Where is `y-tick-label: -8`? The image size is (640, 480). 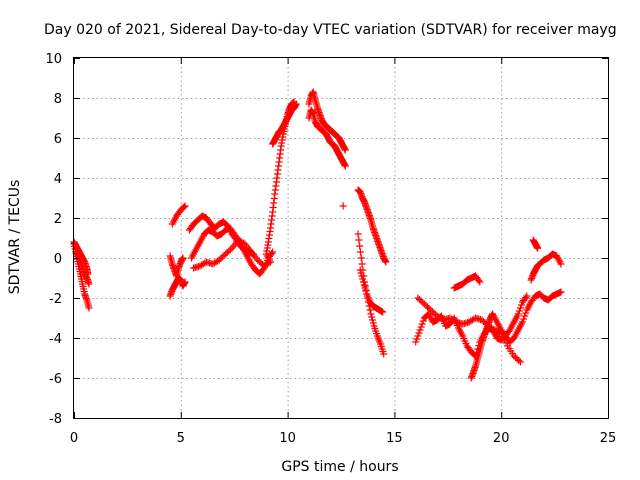
y-tick-label: -8 is located at coordinates (55, 419).